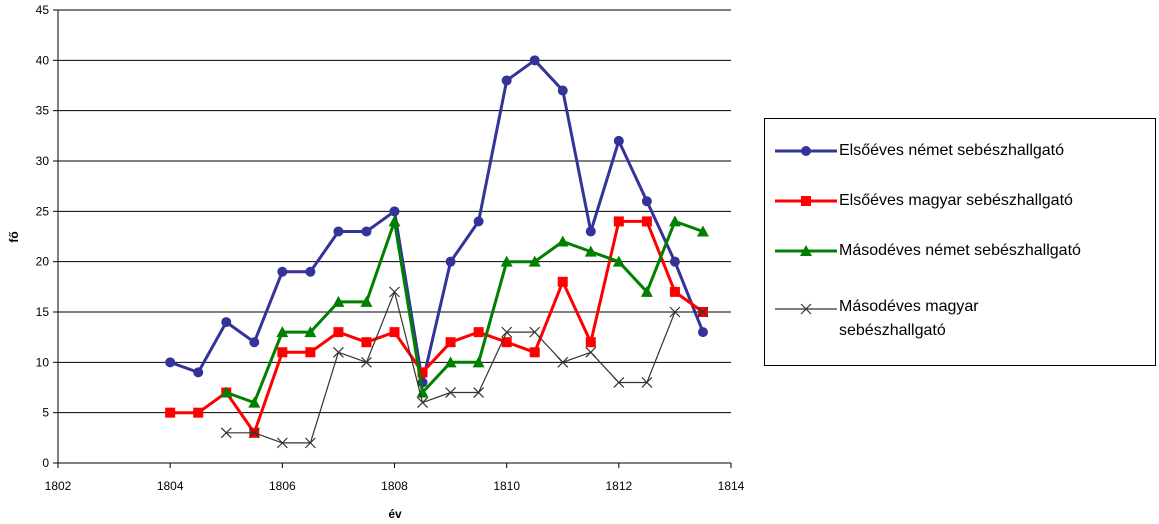  What do you see at coordinates (14, 236) in the screenshot?
I see `y-axis-title: fő` at bounding box center [14, 236].